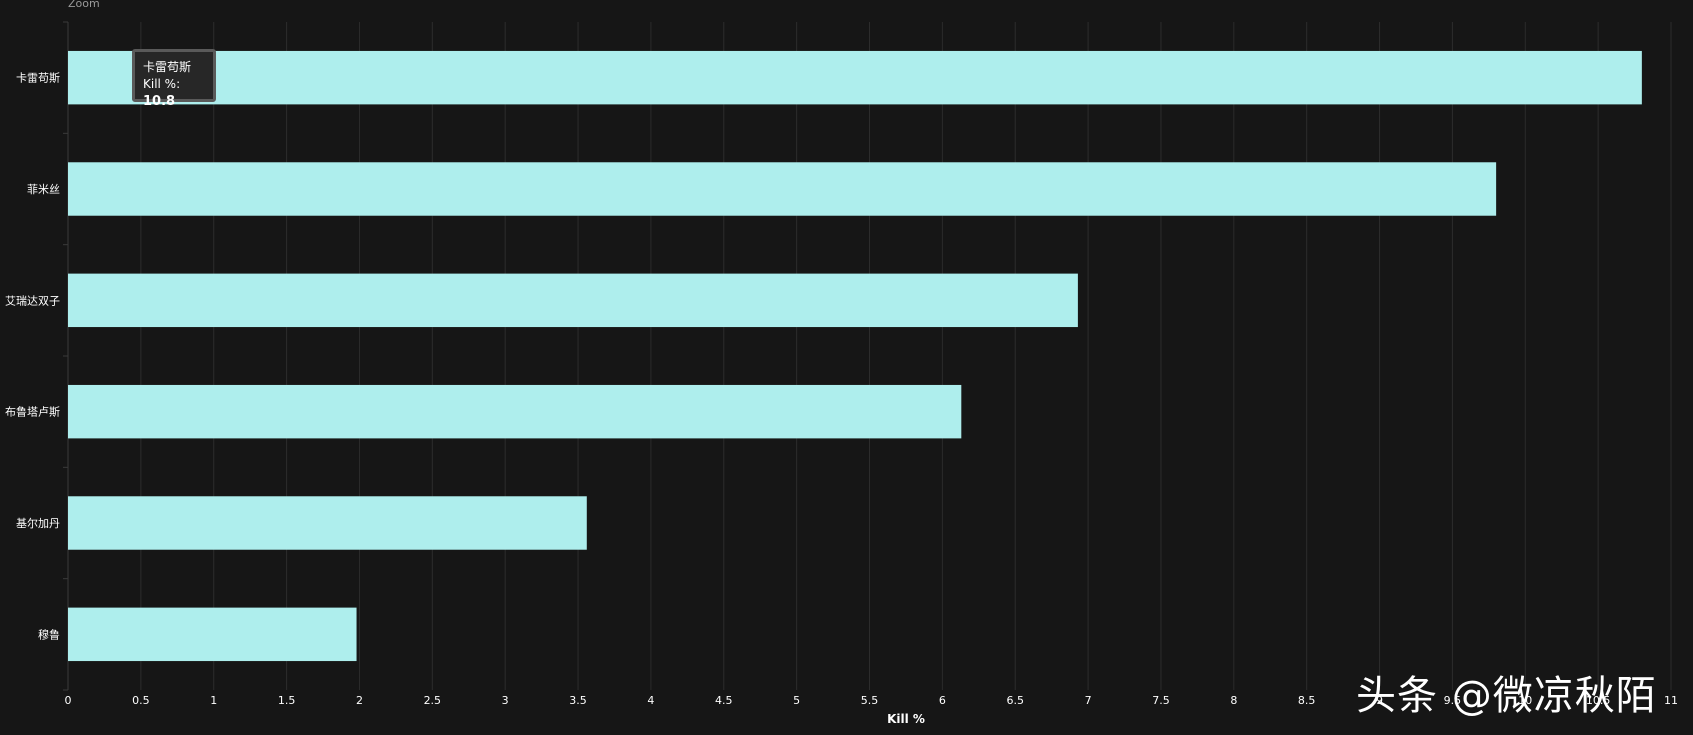  I want to click on y-category-label: 基尔加丹, so click(38, 523).